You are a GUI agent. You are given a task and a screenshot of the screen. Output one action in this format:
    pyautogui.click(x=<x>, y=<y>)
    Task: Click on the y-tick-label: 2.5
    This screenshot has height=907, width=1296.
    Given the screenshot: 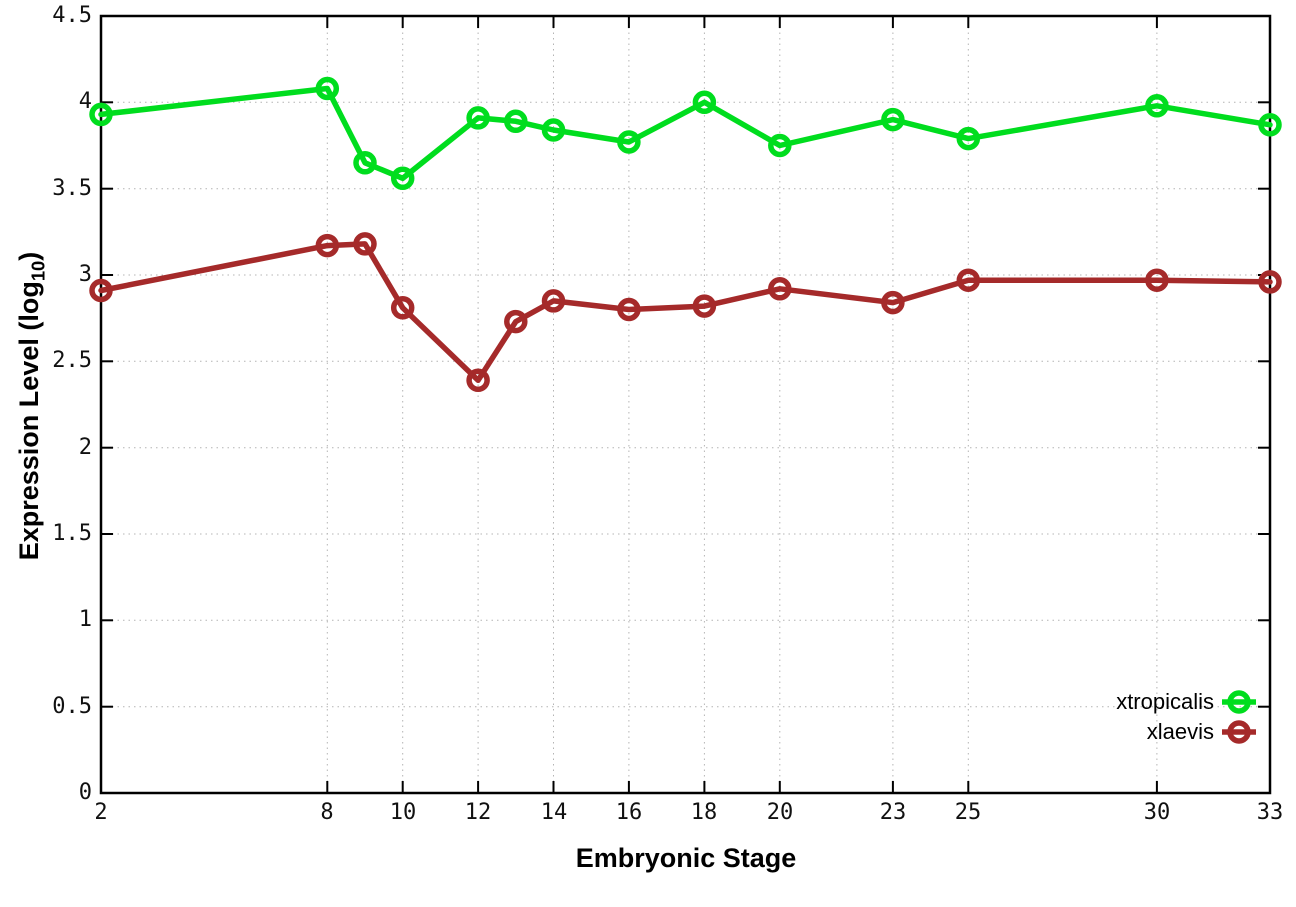 What is the action you would take?
    pyautogui.click(x=72, y=360)
    